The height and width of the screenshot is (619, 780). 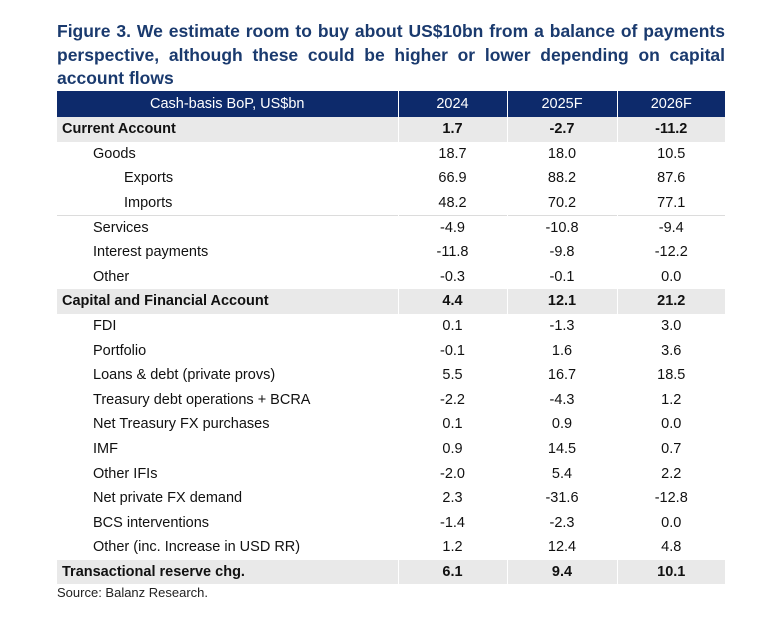 I want to click on row-label: Treasury debt operations + BCRA, so click(x=228, y=400).